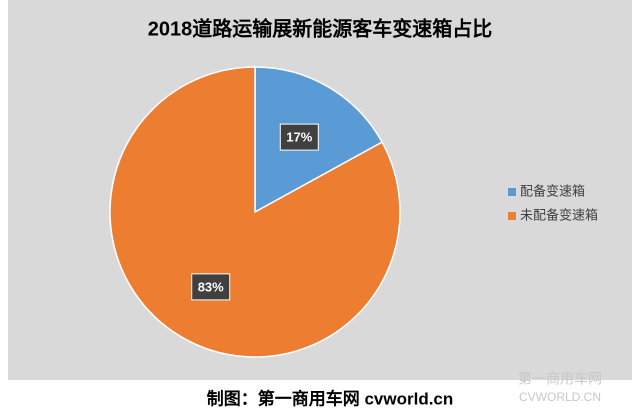 Image resolution: width=640 pixels, height=418 pixels. What do you see at coordinates (560, 379) in the screenshot?
I see `watermark: 第一商用车网` at bounding box center [560, 379].